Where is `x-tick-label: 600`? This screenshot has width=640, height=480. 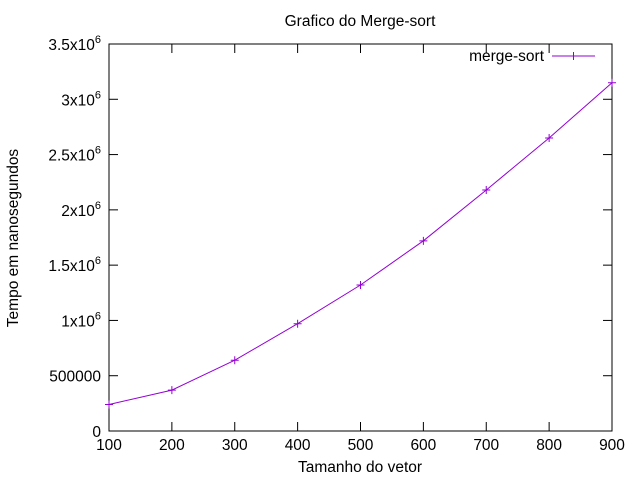
x-tick-label: 600 is located at coordinates (423, 445).